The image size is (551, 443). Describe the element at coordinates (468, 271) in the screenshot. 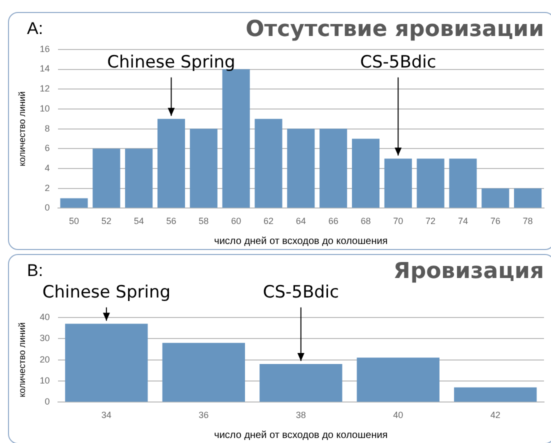

I see `chart-title: Яровизация` at that location.